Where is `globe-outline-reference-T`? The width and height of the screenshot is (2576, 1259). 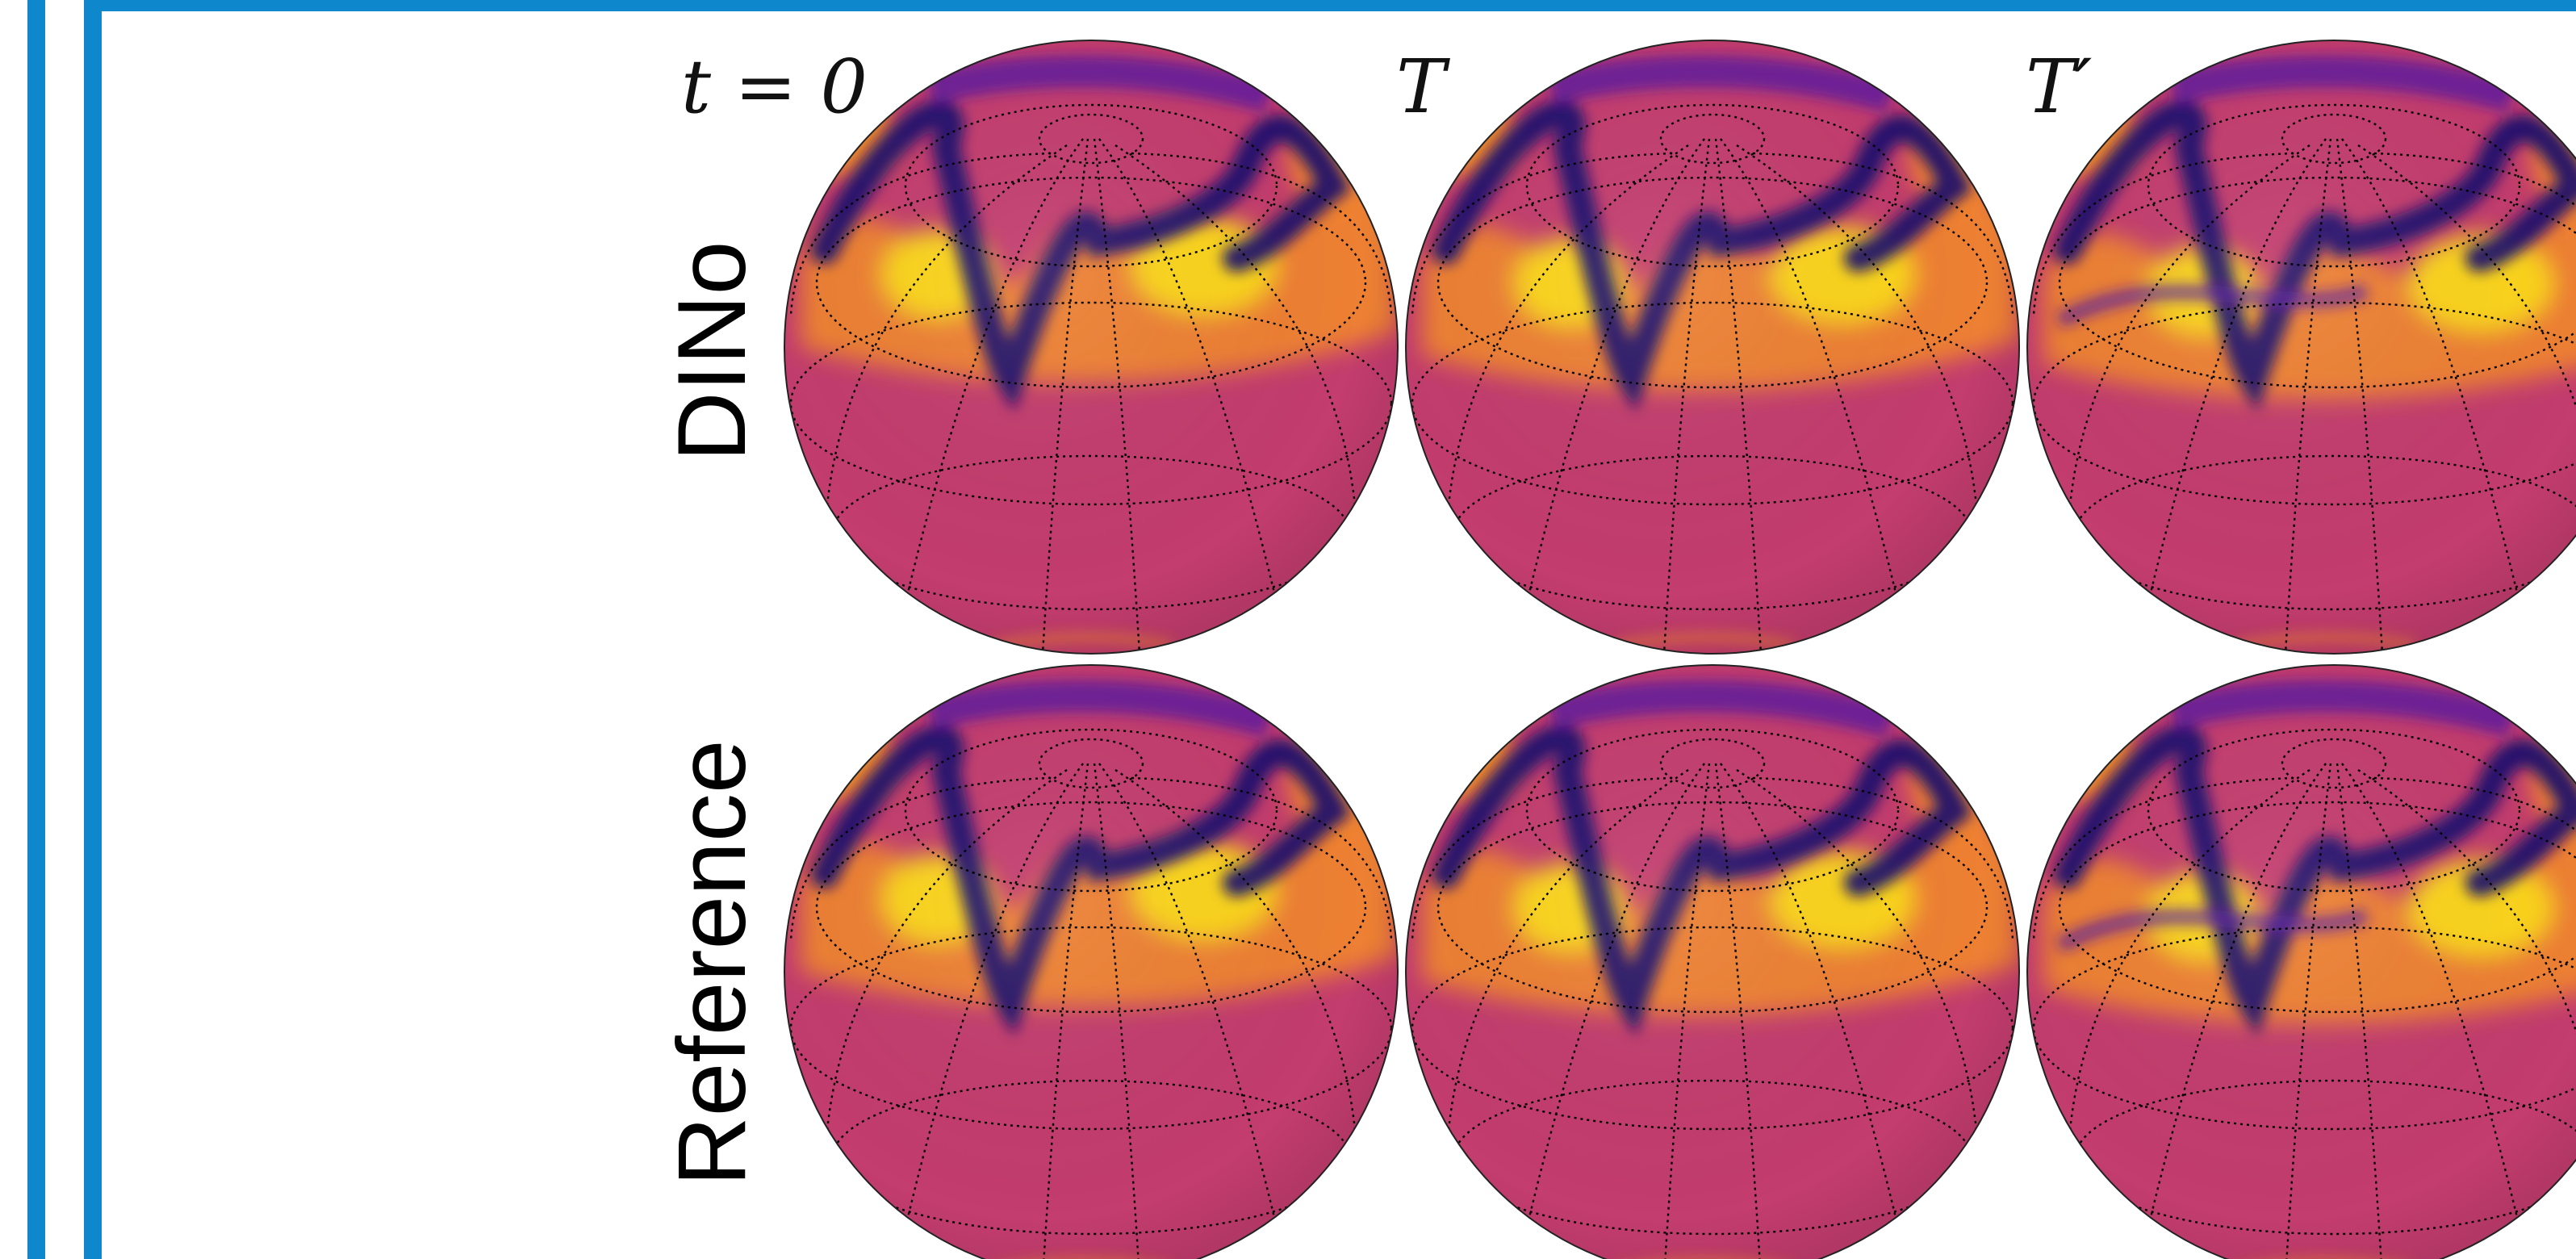 globe-outline-reference-T is located at coordinates (1712, 961).